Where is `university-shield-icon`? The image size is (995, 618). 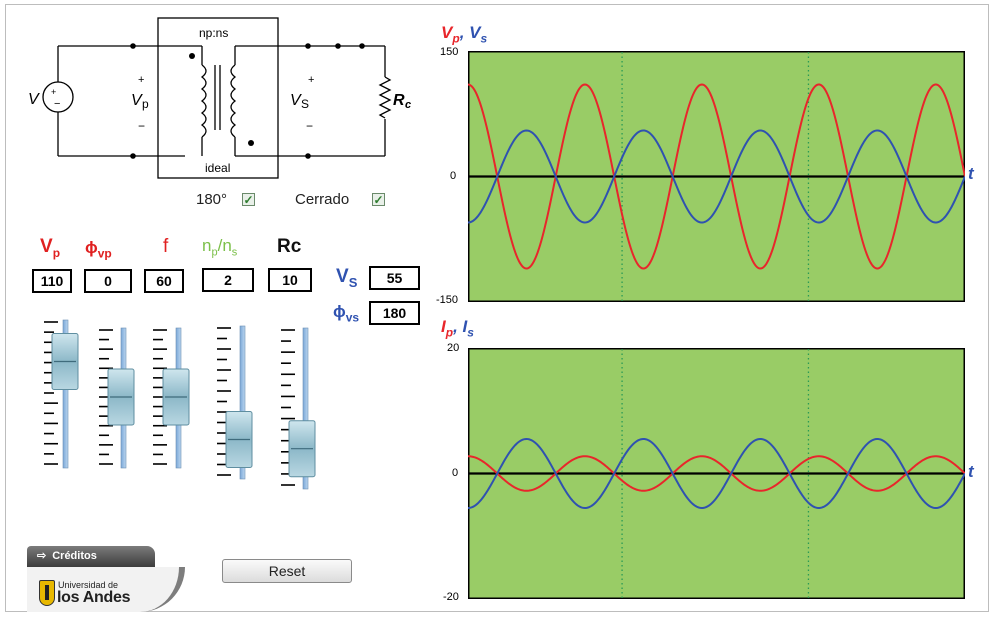
university-shield-icon is located at coordinates (47, 593).